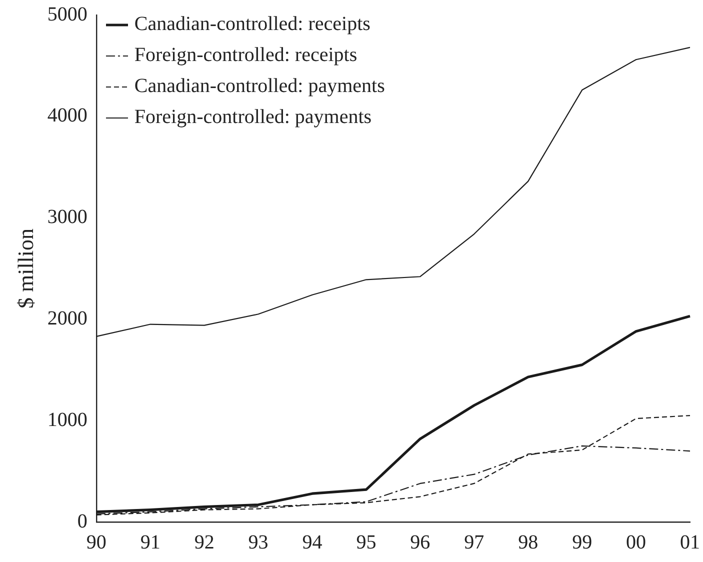 The height and width of the screenshot is (562, 703). Describe the element at coordinates (259, 86) in the screenshot. I see `legend-label: Canadian-controlled: payments` at that location.